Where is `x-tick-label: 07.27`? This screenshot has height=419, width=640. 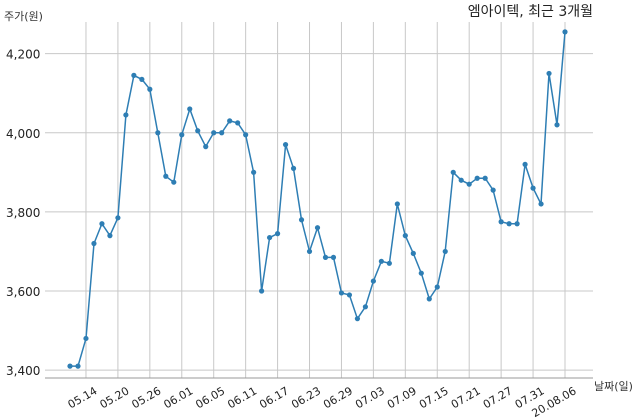 x-tick-label: 07.27 is located at coordinates (498, 397).